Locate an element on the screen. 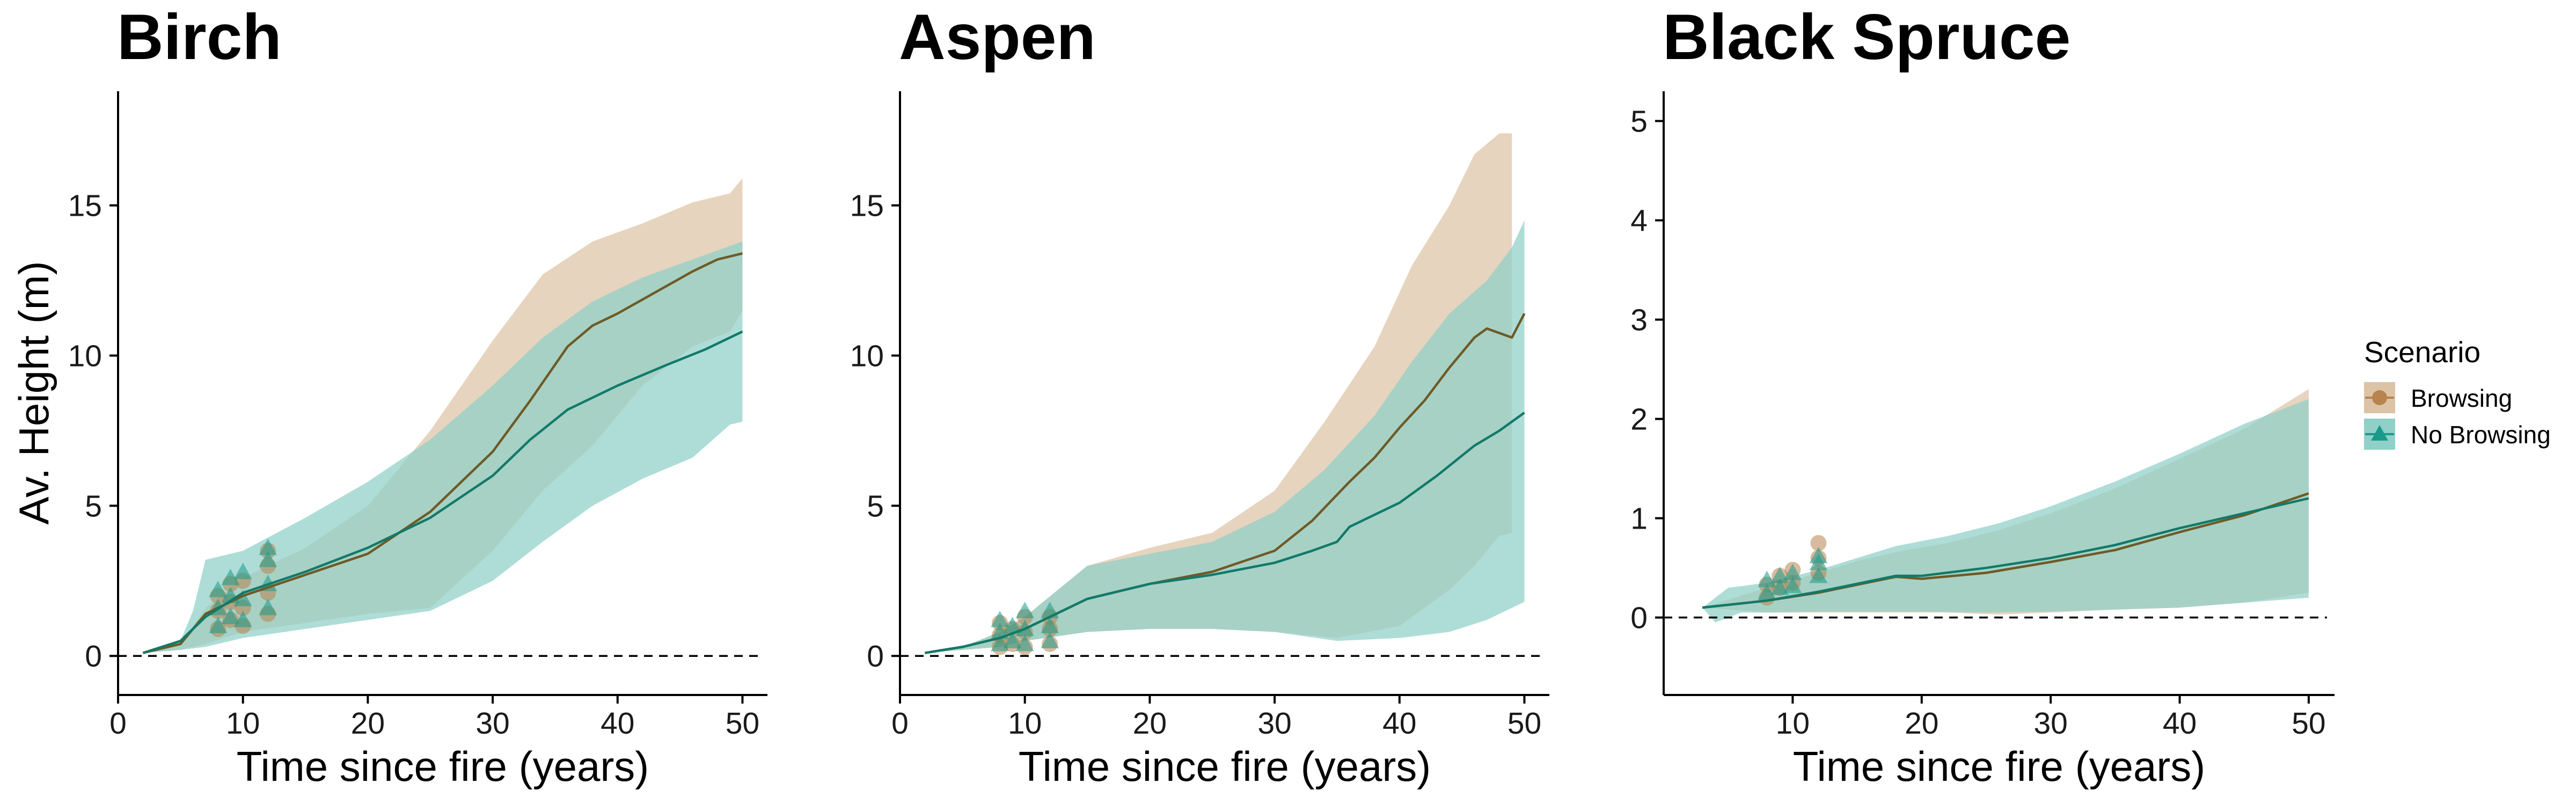  legend-key-no-browsing-marker is located at coordinates (2379, 433).